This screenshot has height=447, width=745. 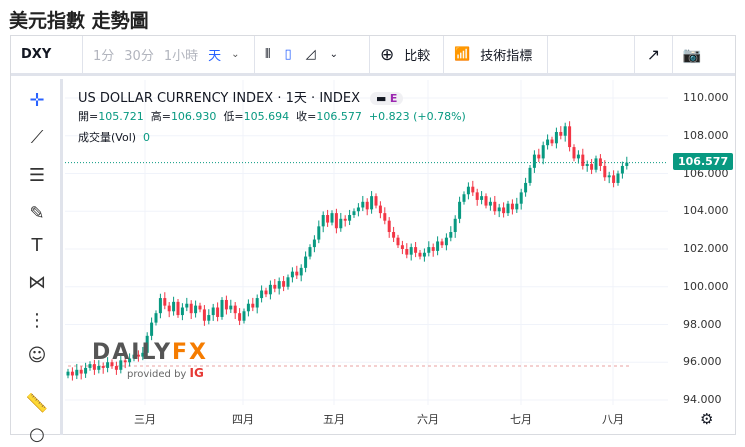 What do you see at coordinates (288, 54) in the screenshot?
I see `candle-chart-icon: ▯` at bounding box center [288, 54].